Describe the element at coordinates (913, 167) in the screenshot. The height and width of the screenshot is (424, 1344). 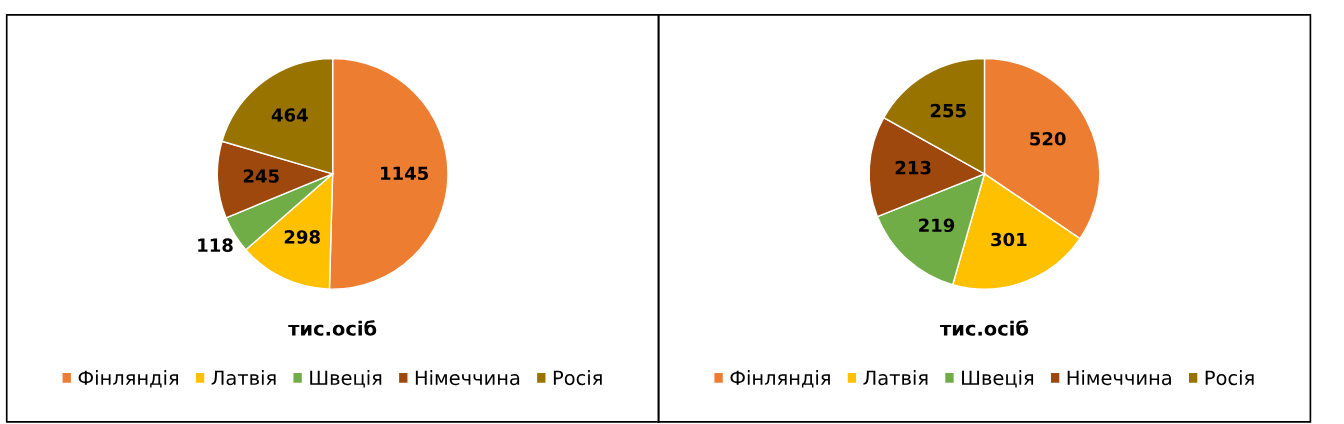
I see `data-label: 213` at that location.